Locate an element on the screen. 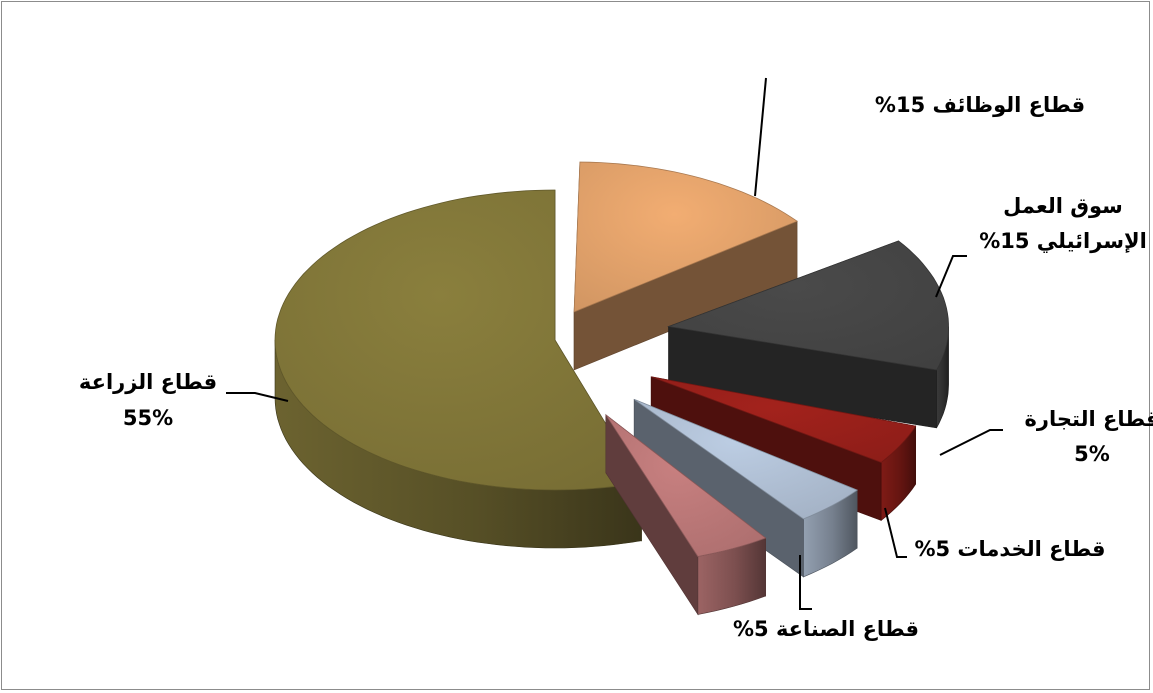 The height and width of the screenshot is (693, 1153). slice-label-5: قطاع الزراعة 55% is located at coordinates (148, 400).